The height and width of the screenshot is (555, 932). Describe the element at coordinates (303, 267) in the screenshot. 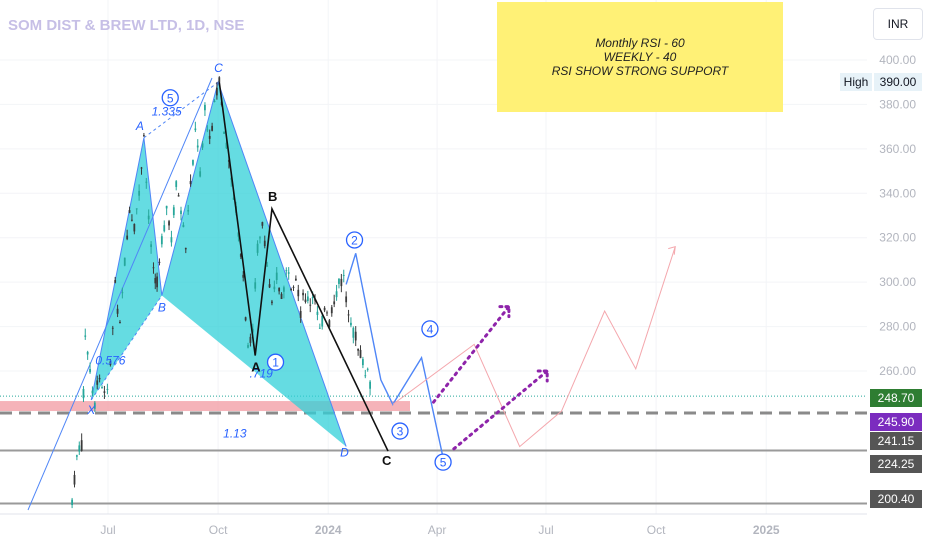

I see `abc-correction-line` at that location.